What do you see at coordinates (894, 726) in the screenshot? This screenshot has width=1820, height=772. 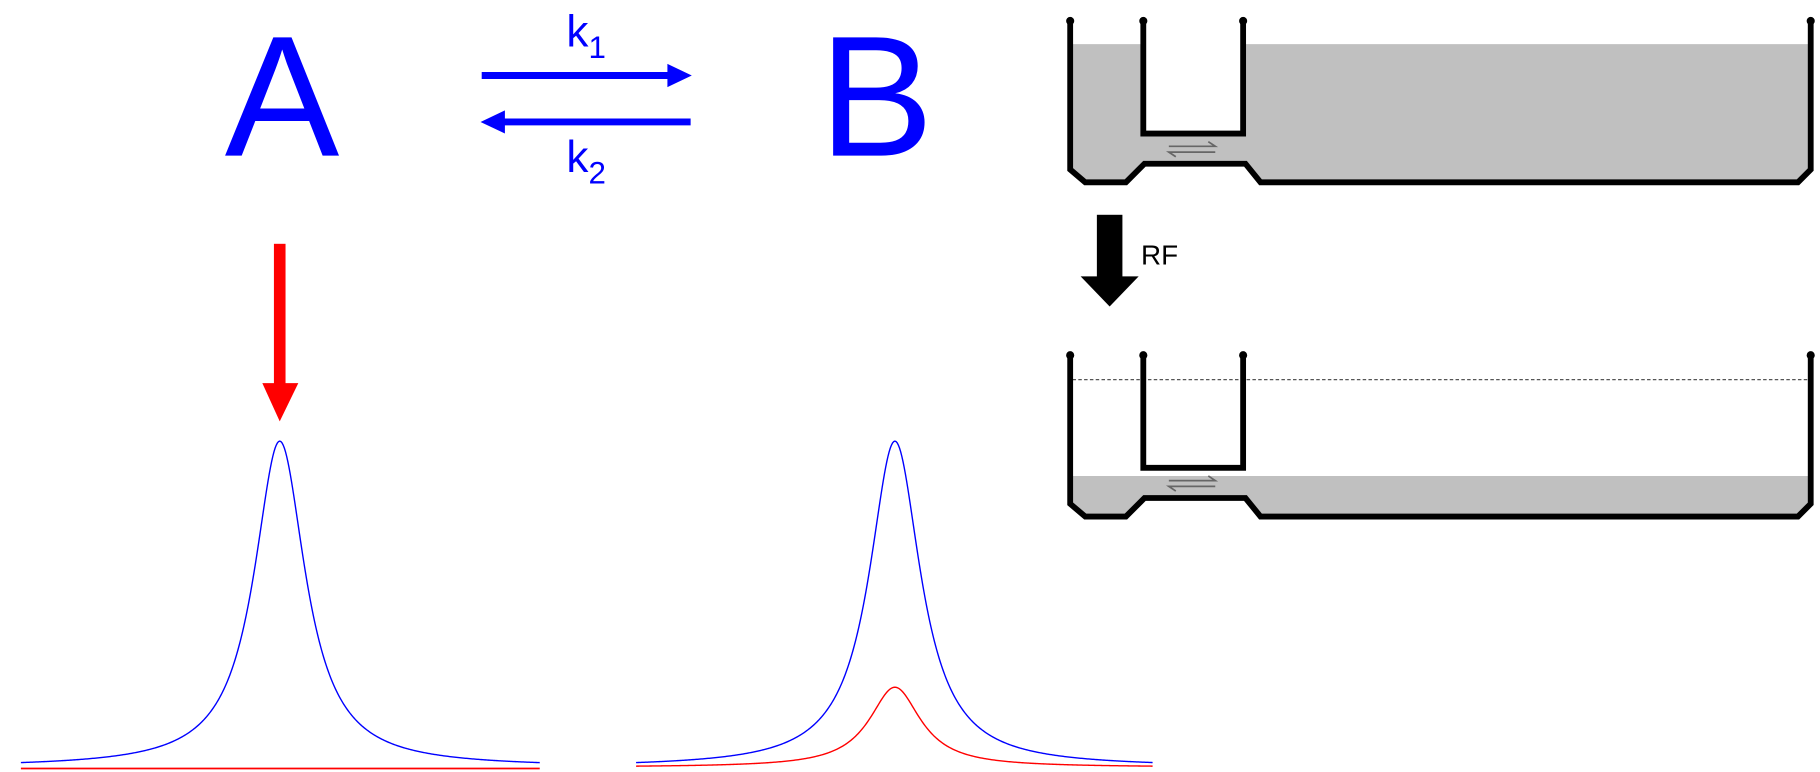 I see `spectrum-b-saturated` at bounding box center [894, 726].